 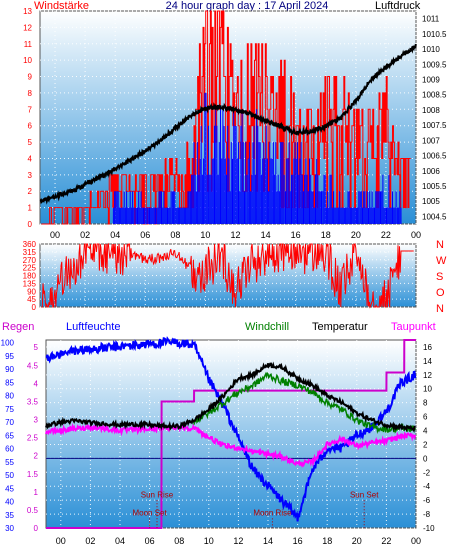 I want to click on astro-label: Moon Rise, so click(x=272, y=512).